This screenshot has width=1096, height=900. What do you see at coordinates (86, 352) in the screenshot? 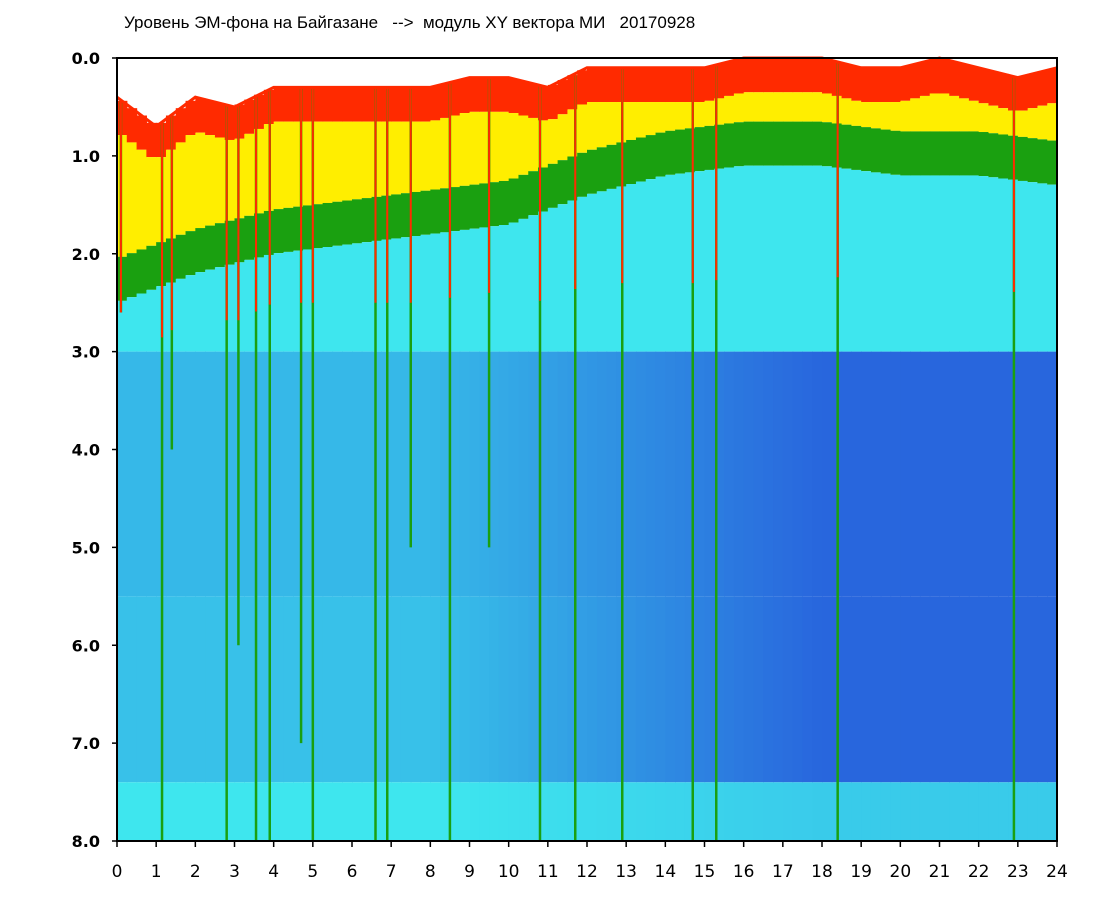
I see `y-tick-label: 3.0` at bounding box center [86, 352].